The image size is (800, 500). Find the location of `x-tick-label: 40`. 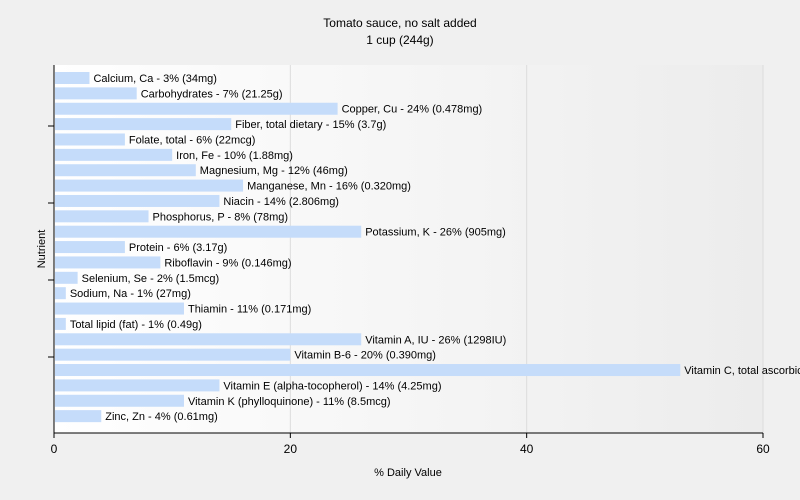

x-tick-label: 40 is located at coordinates (527, 449).